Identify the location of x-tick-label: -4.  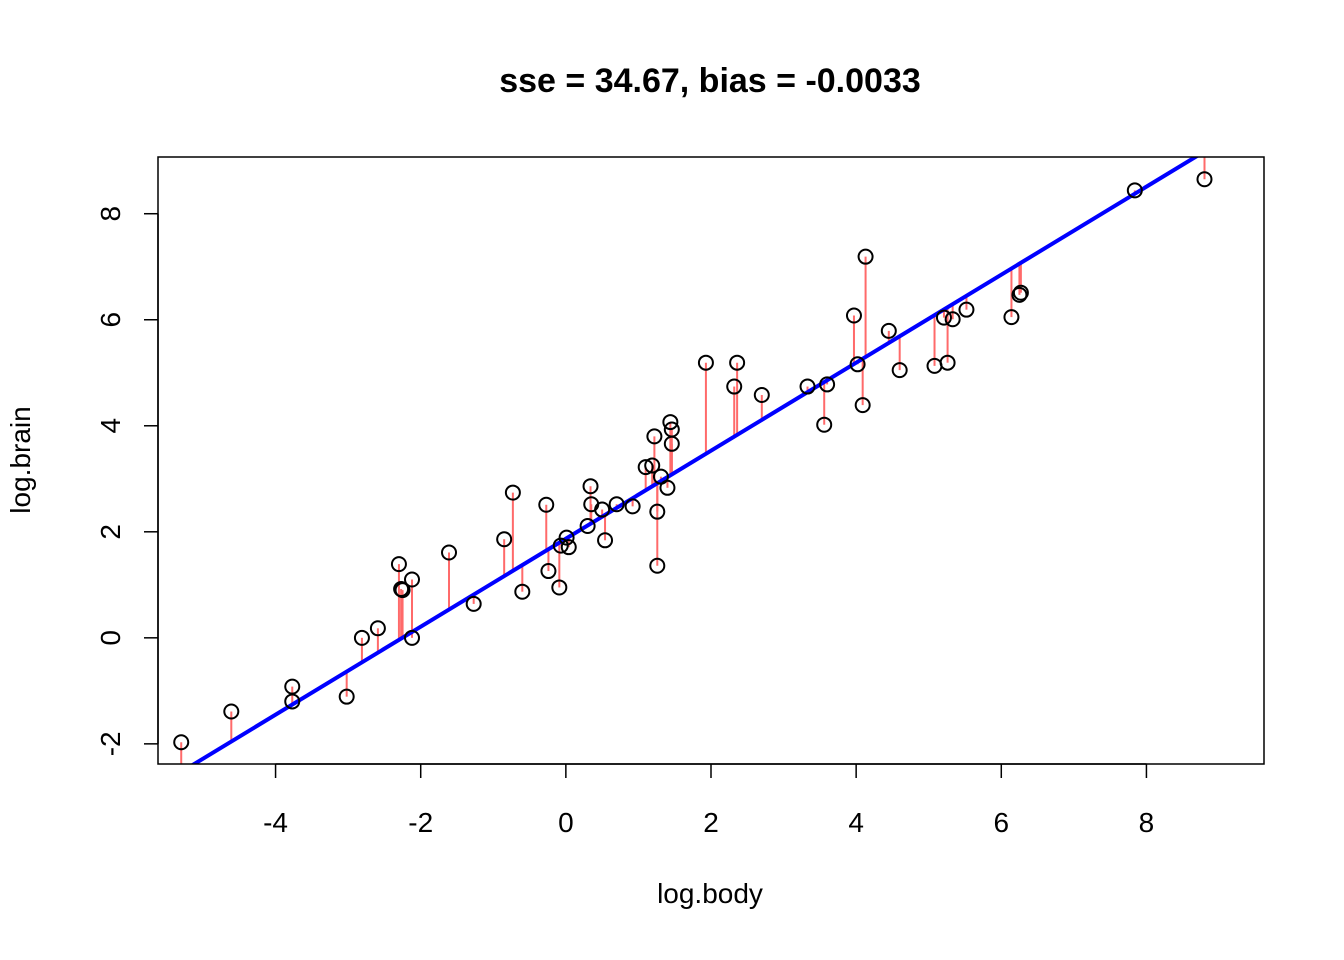
(275, 822).